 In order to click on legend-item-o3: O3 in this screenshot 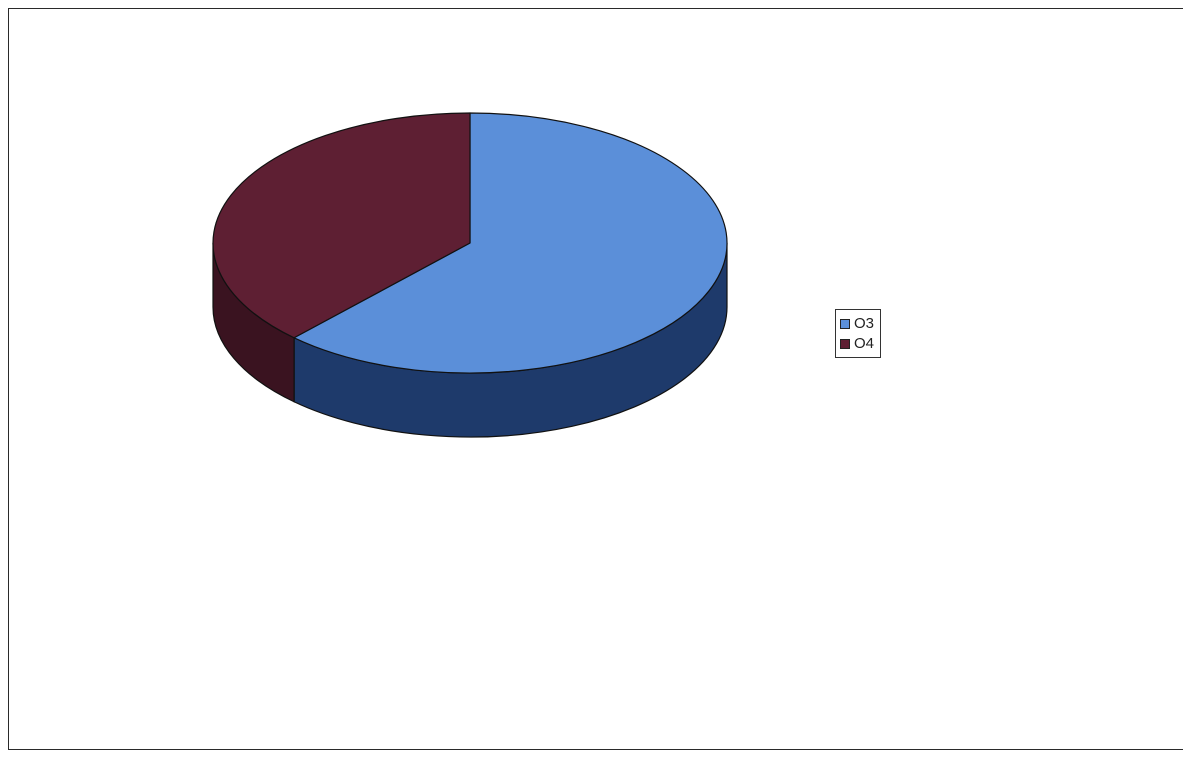, I will do `click(857, 324)`.